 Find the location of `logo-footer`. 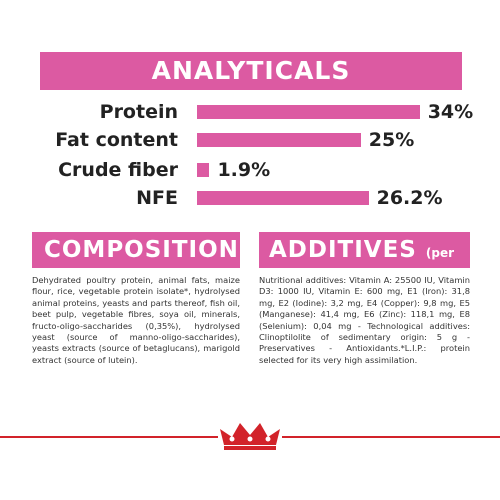

logo-footer is located at coordinates (250, 436).